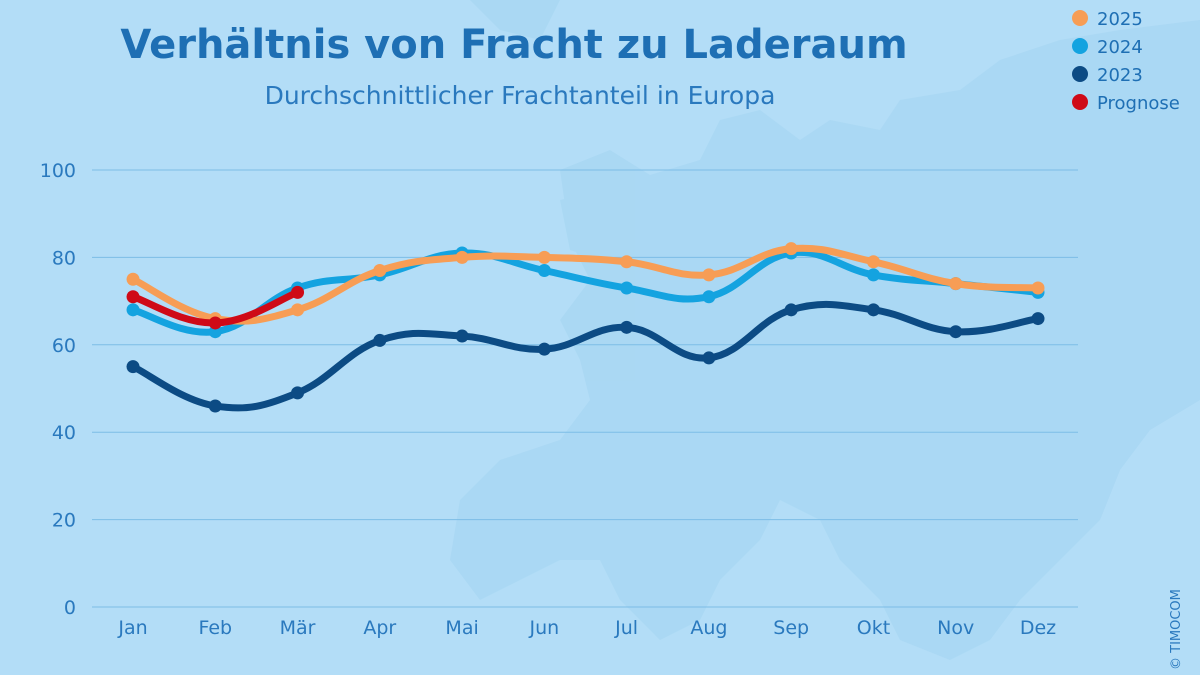  Describe the element at coordinates (461, 628) in the screenshot. I see `x-tick-label: Mai` at that location.